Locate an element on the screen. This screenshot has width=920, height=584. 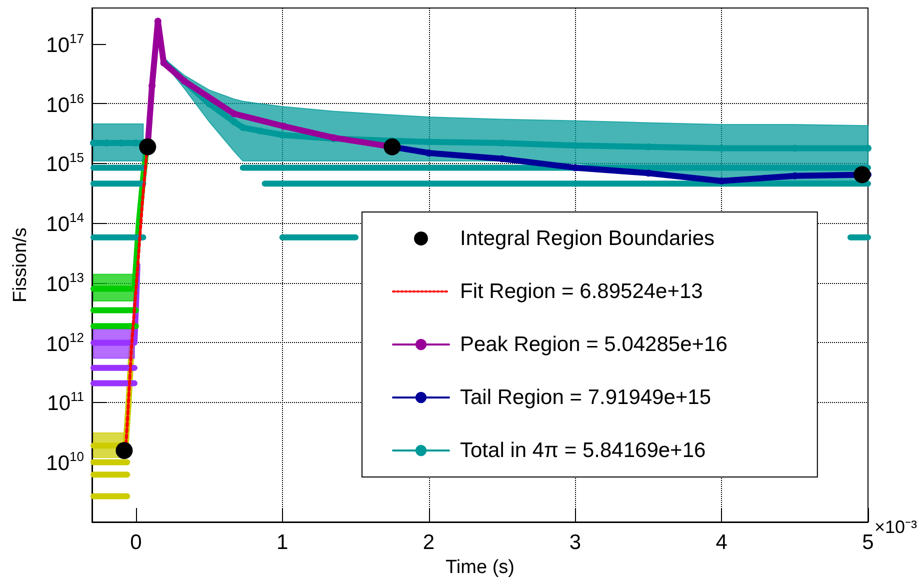
legend-label: Peak Region = 5.04285e+16 is located at coordinates (594, 344).